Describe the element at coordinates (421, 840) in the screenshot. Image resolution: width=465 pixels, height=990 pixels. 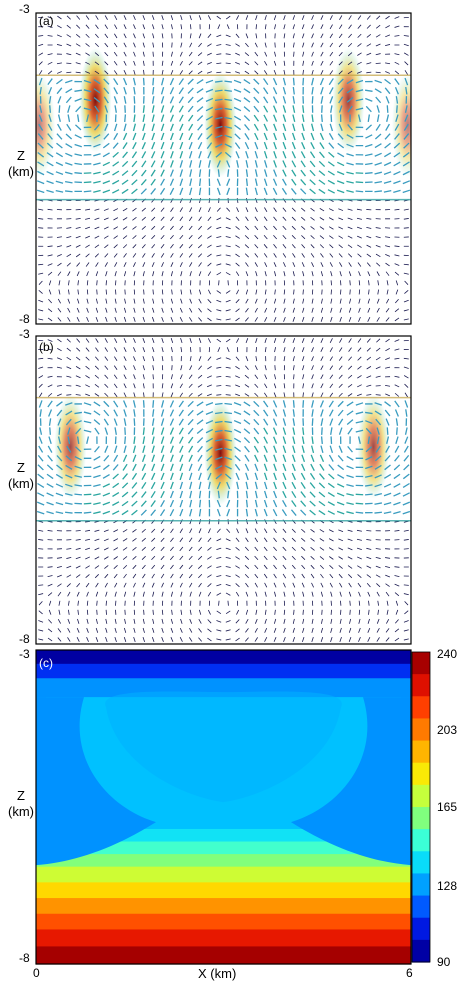
I see `colorbar-segment` at that location.